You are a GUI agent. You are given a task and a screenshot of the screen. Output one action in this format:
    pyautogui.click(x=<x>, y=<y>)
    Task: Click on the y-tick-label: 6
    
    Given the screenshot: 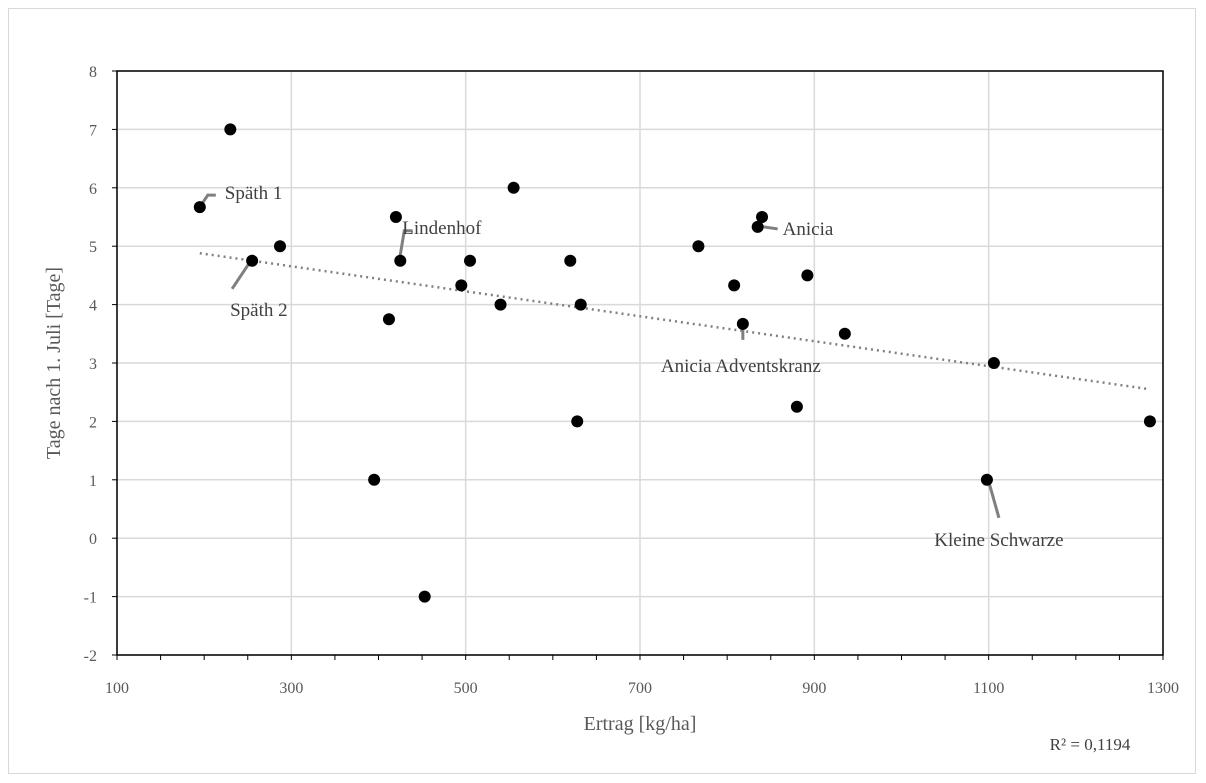 What is the action you would take?
    pyautogui.click(x=93, y=189)
    